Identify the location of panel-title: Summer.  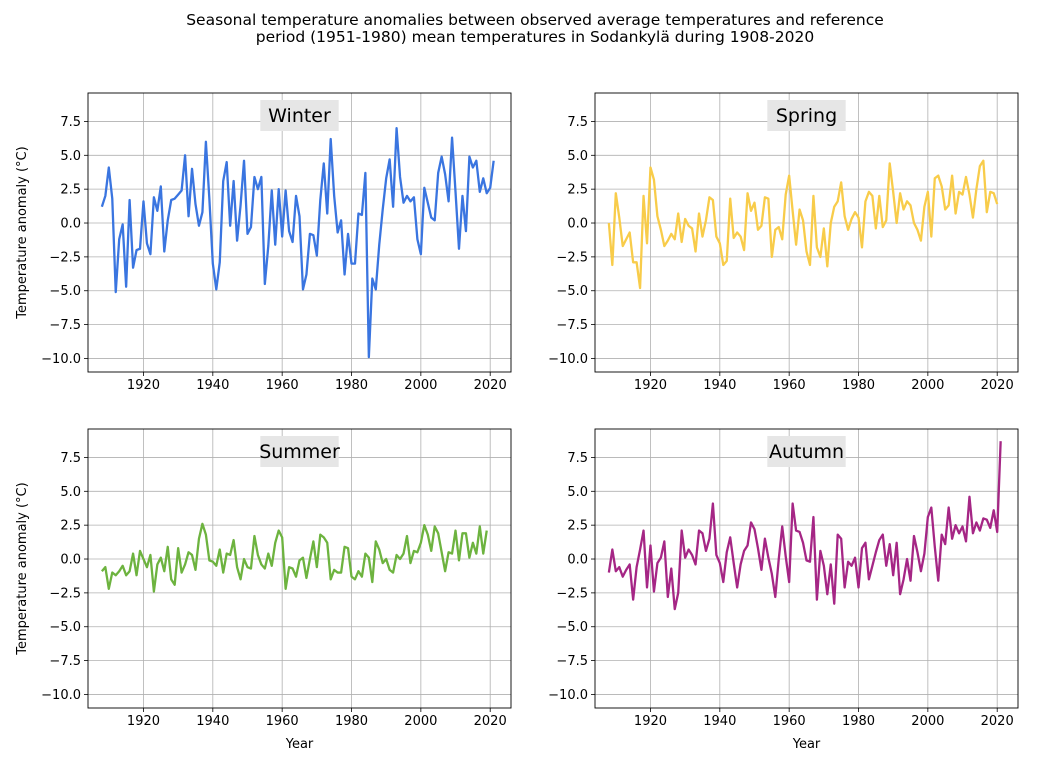
(299, 452).